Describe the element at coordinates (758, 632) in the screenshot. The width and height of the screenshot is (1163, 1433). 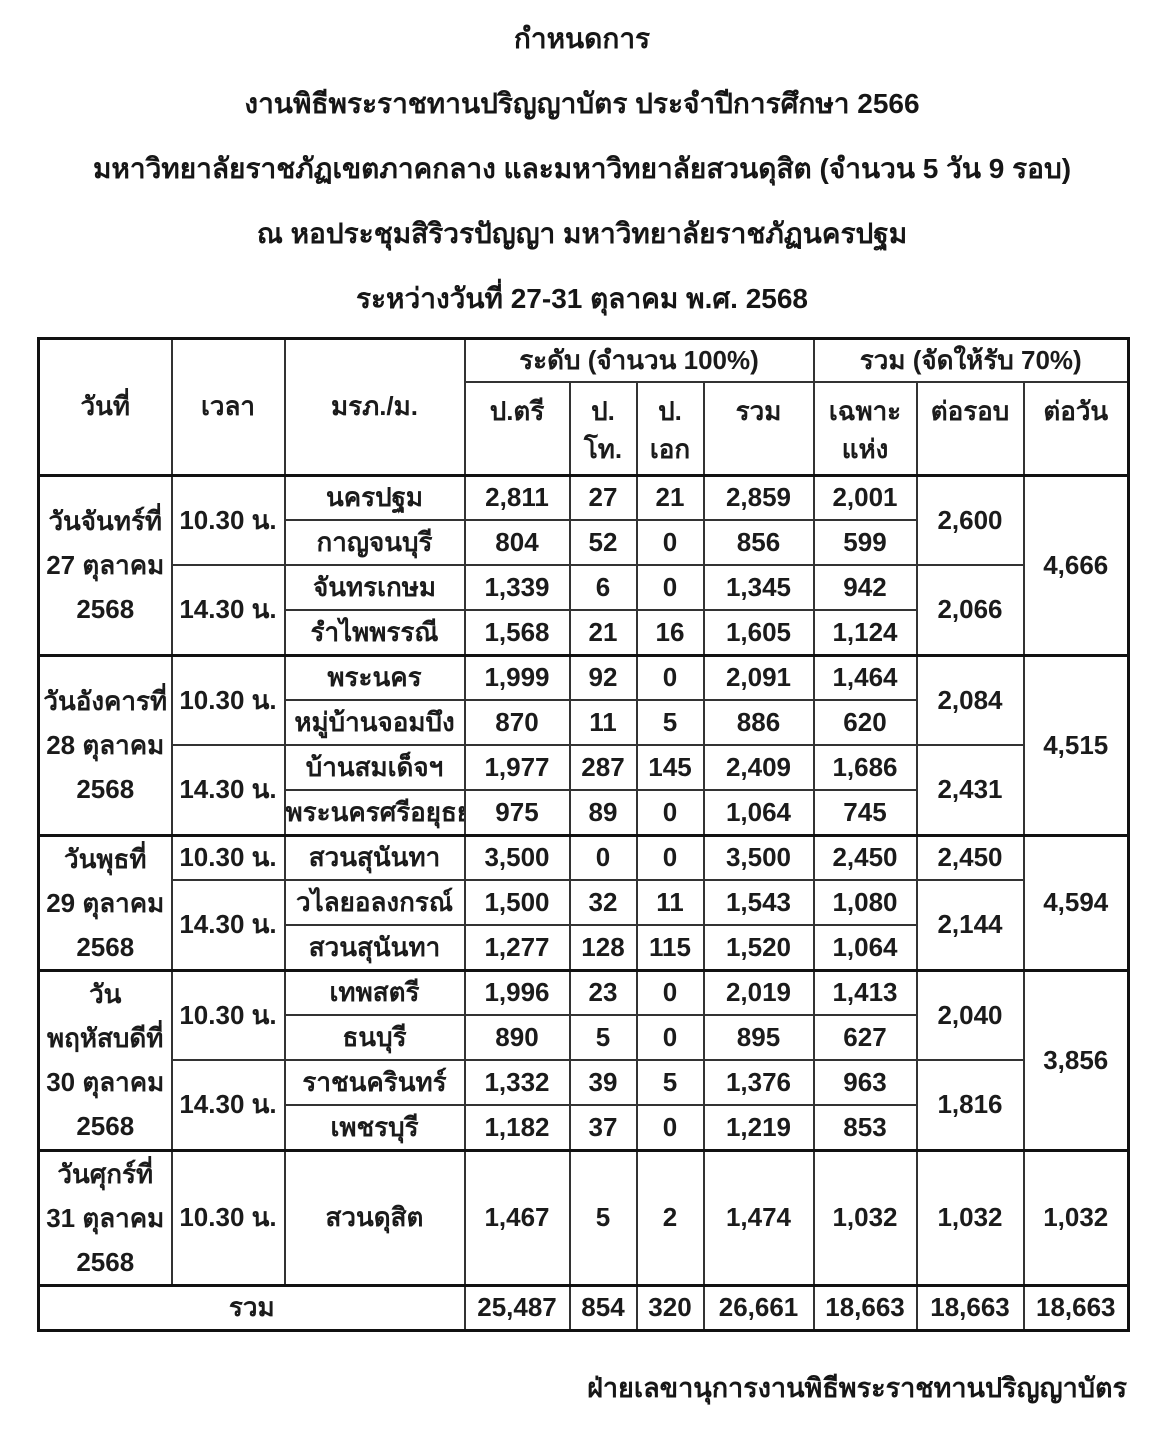
I see `sum-count-cell: 1,605` at that location.